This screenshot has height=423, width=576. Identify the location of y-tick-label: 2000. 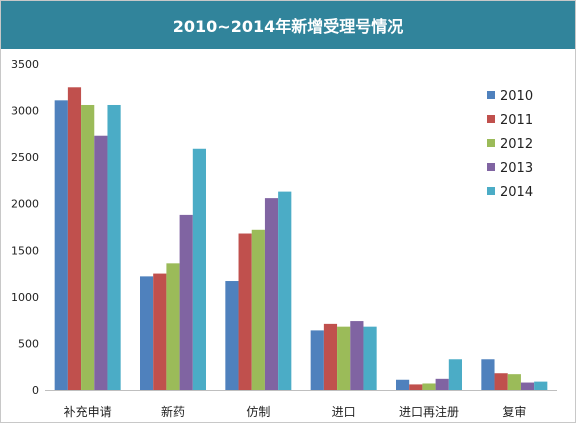
(25, 204).